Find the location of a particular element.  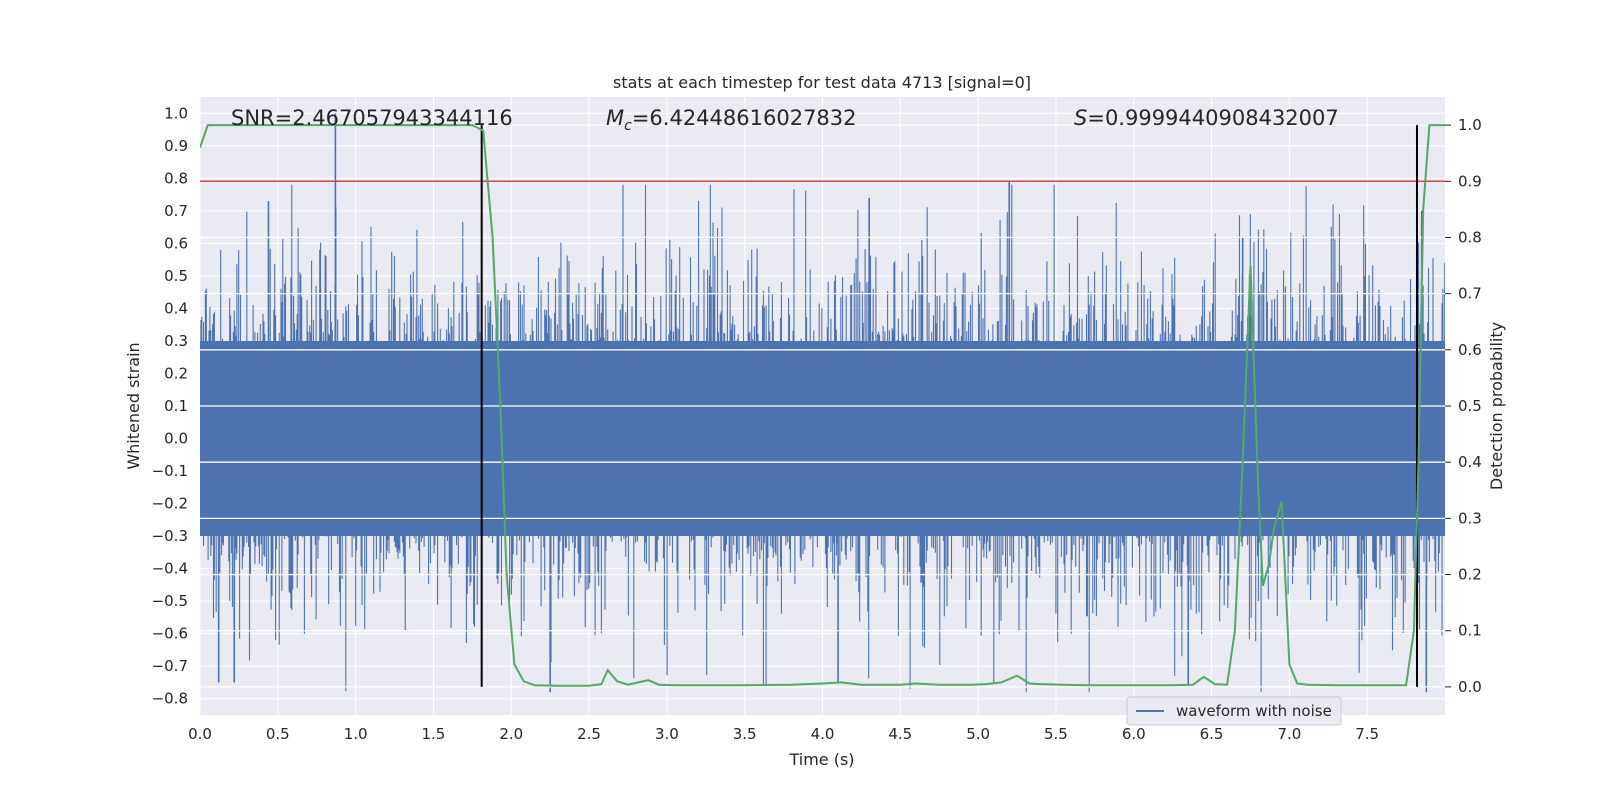

x-tick-label: 7.5 is located at coordinates (1367, 734).